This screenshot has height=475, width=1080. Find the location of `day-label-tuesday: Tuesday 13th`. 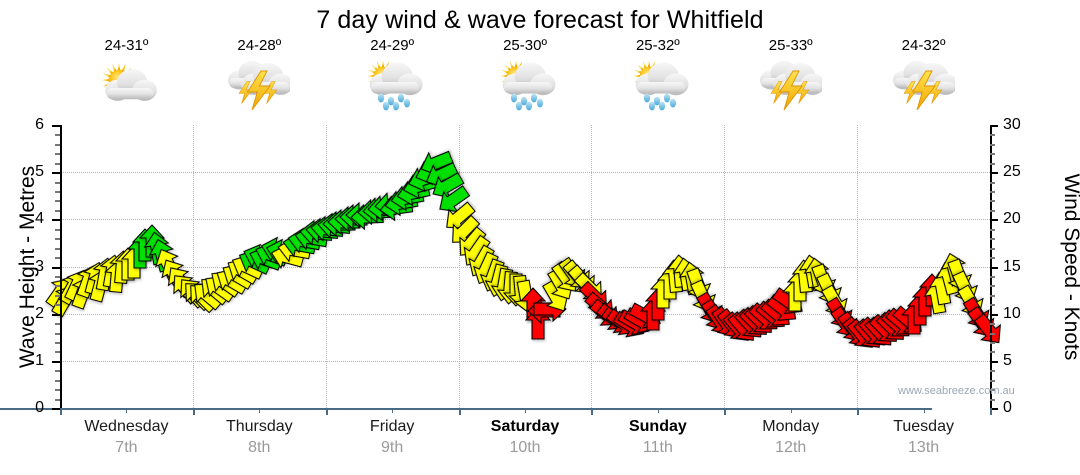

day-label-tuesday: Tuesday 13th is located at coordinates (923, 444).